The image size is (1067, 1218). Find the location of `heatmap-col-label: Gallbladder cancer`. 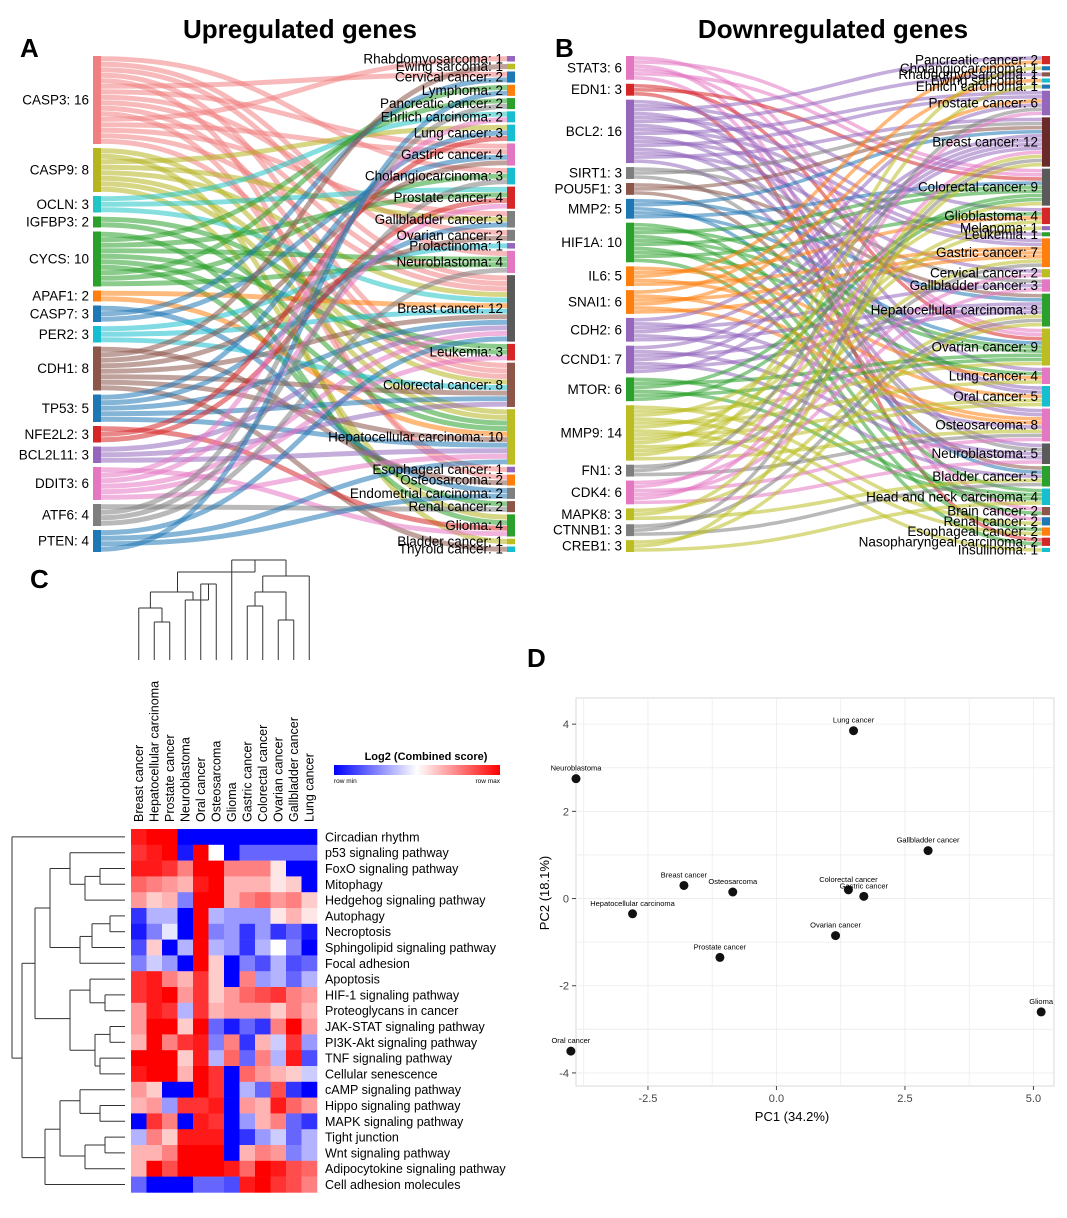

heatmap-col-label: Gallbladder cancer is located at coordinates (294, 769).